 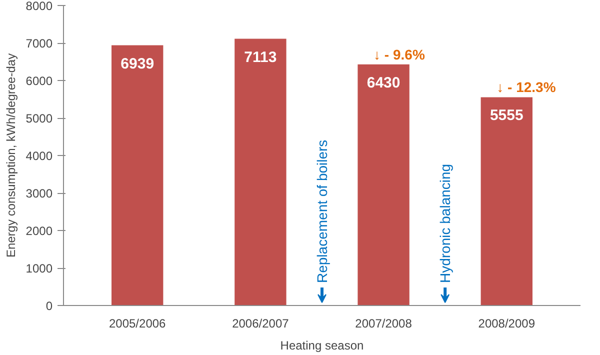 What do you see at coordinates (137, 63) in the screenshot?
I see `data-label: 6939` at bounding box center [137, 63].